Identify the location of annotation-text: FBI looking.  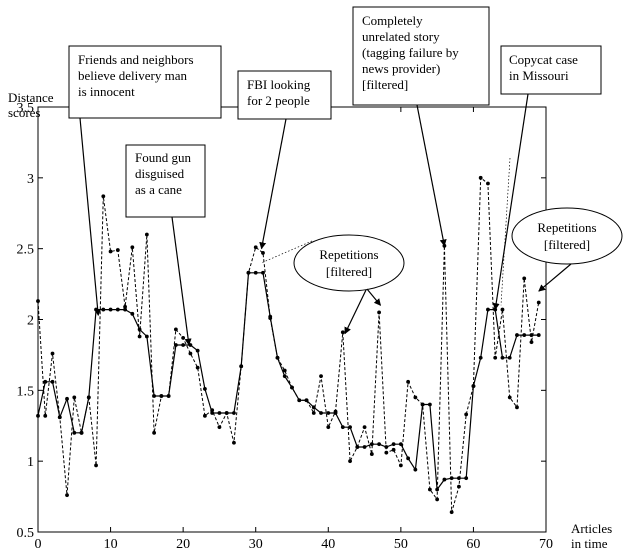
(279, 84).